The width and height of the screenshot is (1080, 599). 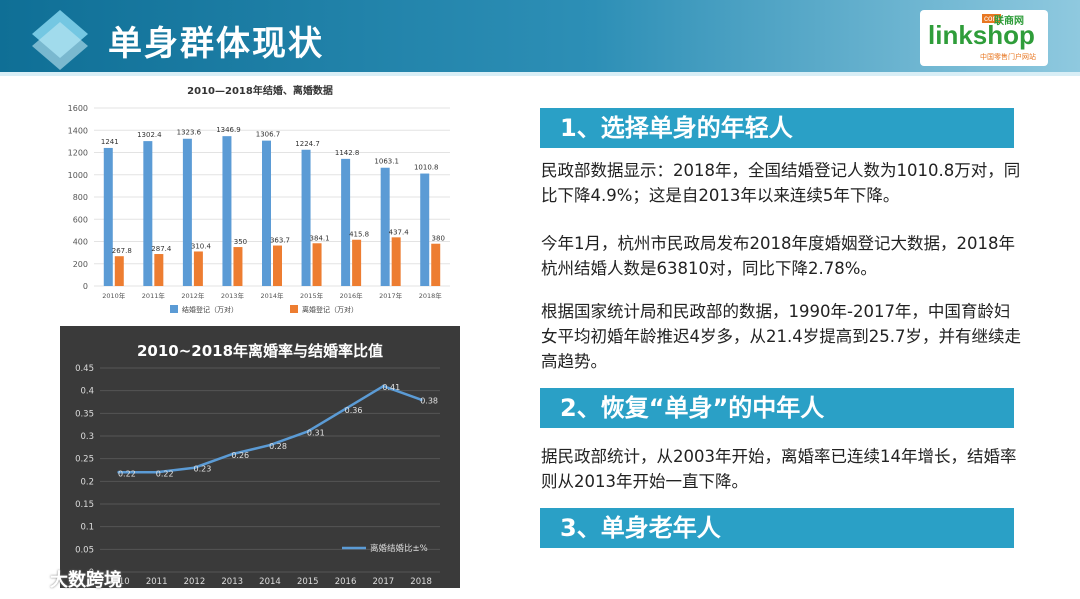 What do you see at coordinates (149, 135) in the screenshot?
I see `data-label: 1302.4` at bounding box center [149, 135].